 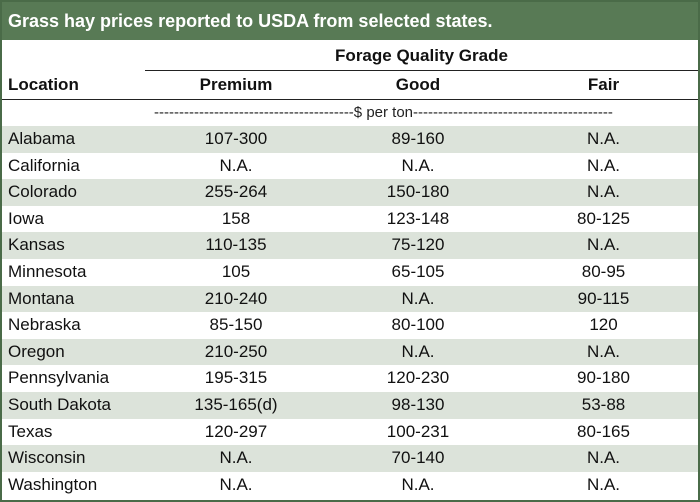 I want to click on fair-cell: 90-115, so click(x=603, y=298).